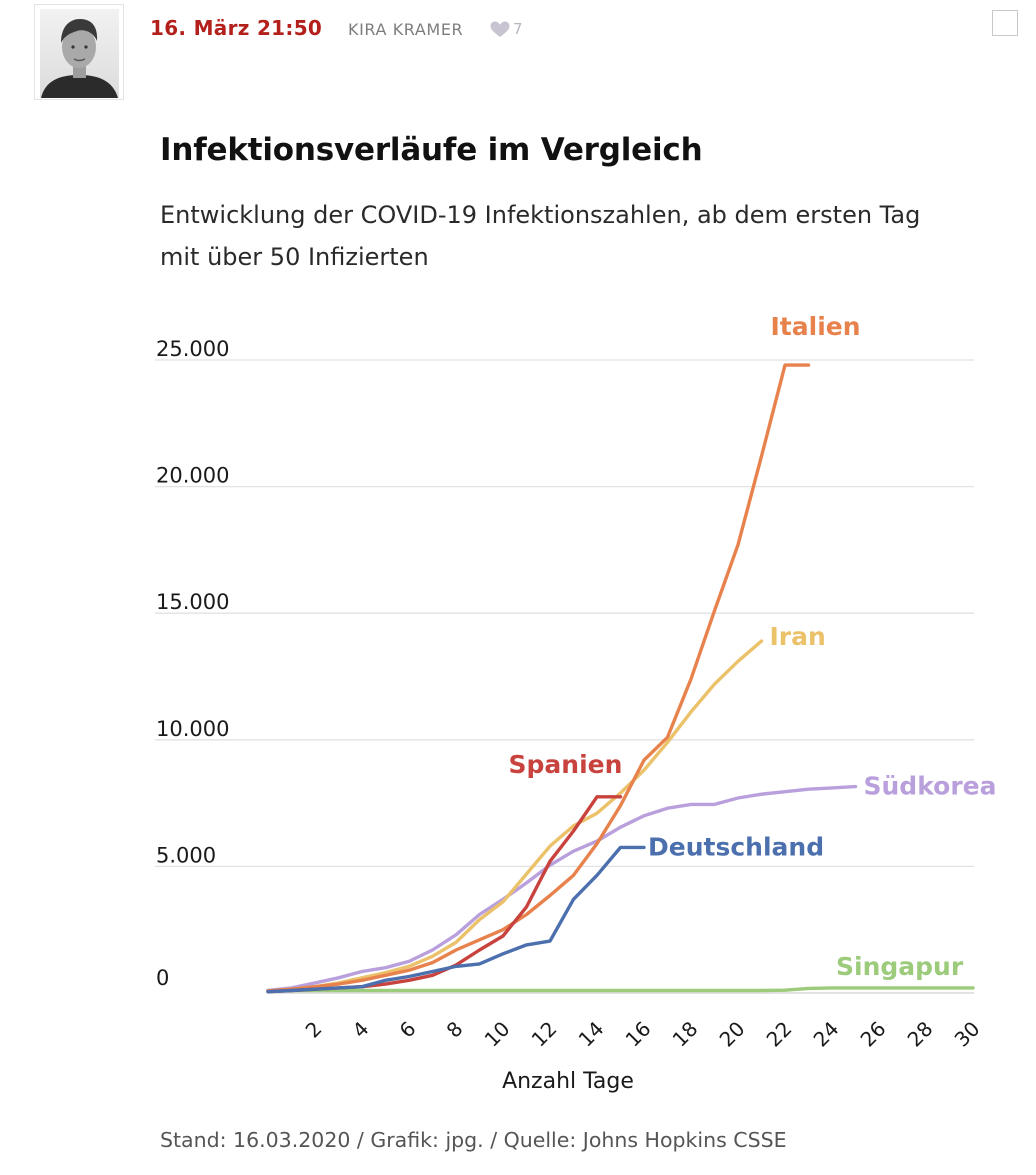 The image size is (1036, 1175). I want to click on series-label-iran: Iran, so click(798, 636).